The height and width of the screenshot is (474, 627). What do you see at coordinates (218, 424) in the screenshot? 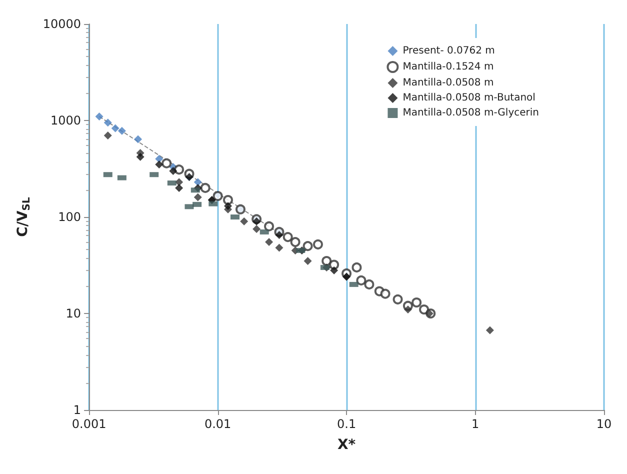
I see `x-tick-label: 0.01` at bounding box center [218, 424].